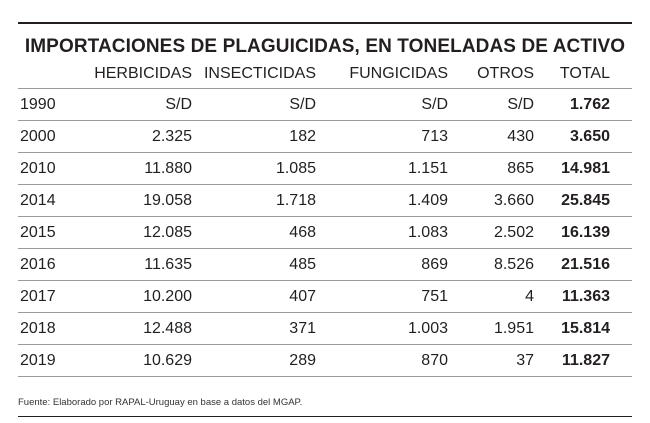 The width and height of the screenshot is (650, 423). What do you see at coordinates (135, 104) in the screenshot?
I see `cell-herbicidas: S/D` at bounding box center [135, 104].